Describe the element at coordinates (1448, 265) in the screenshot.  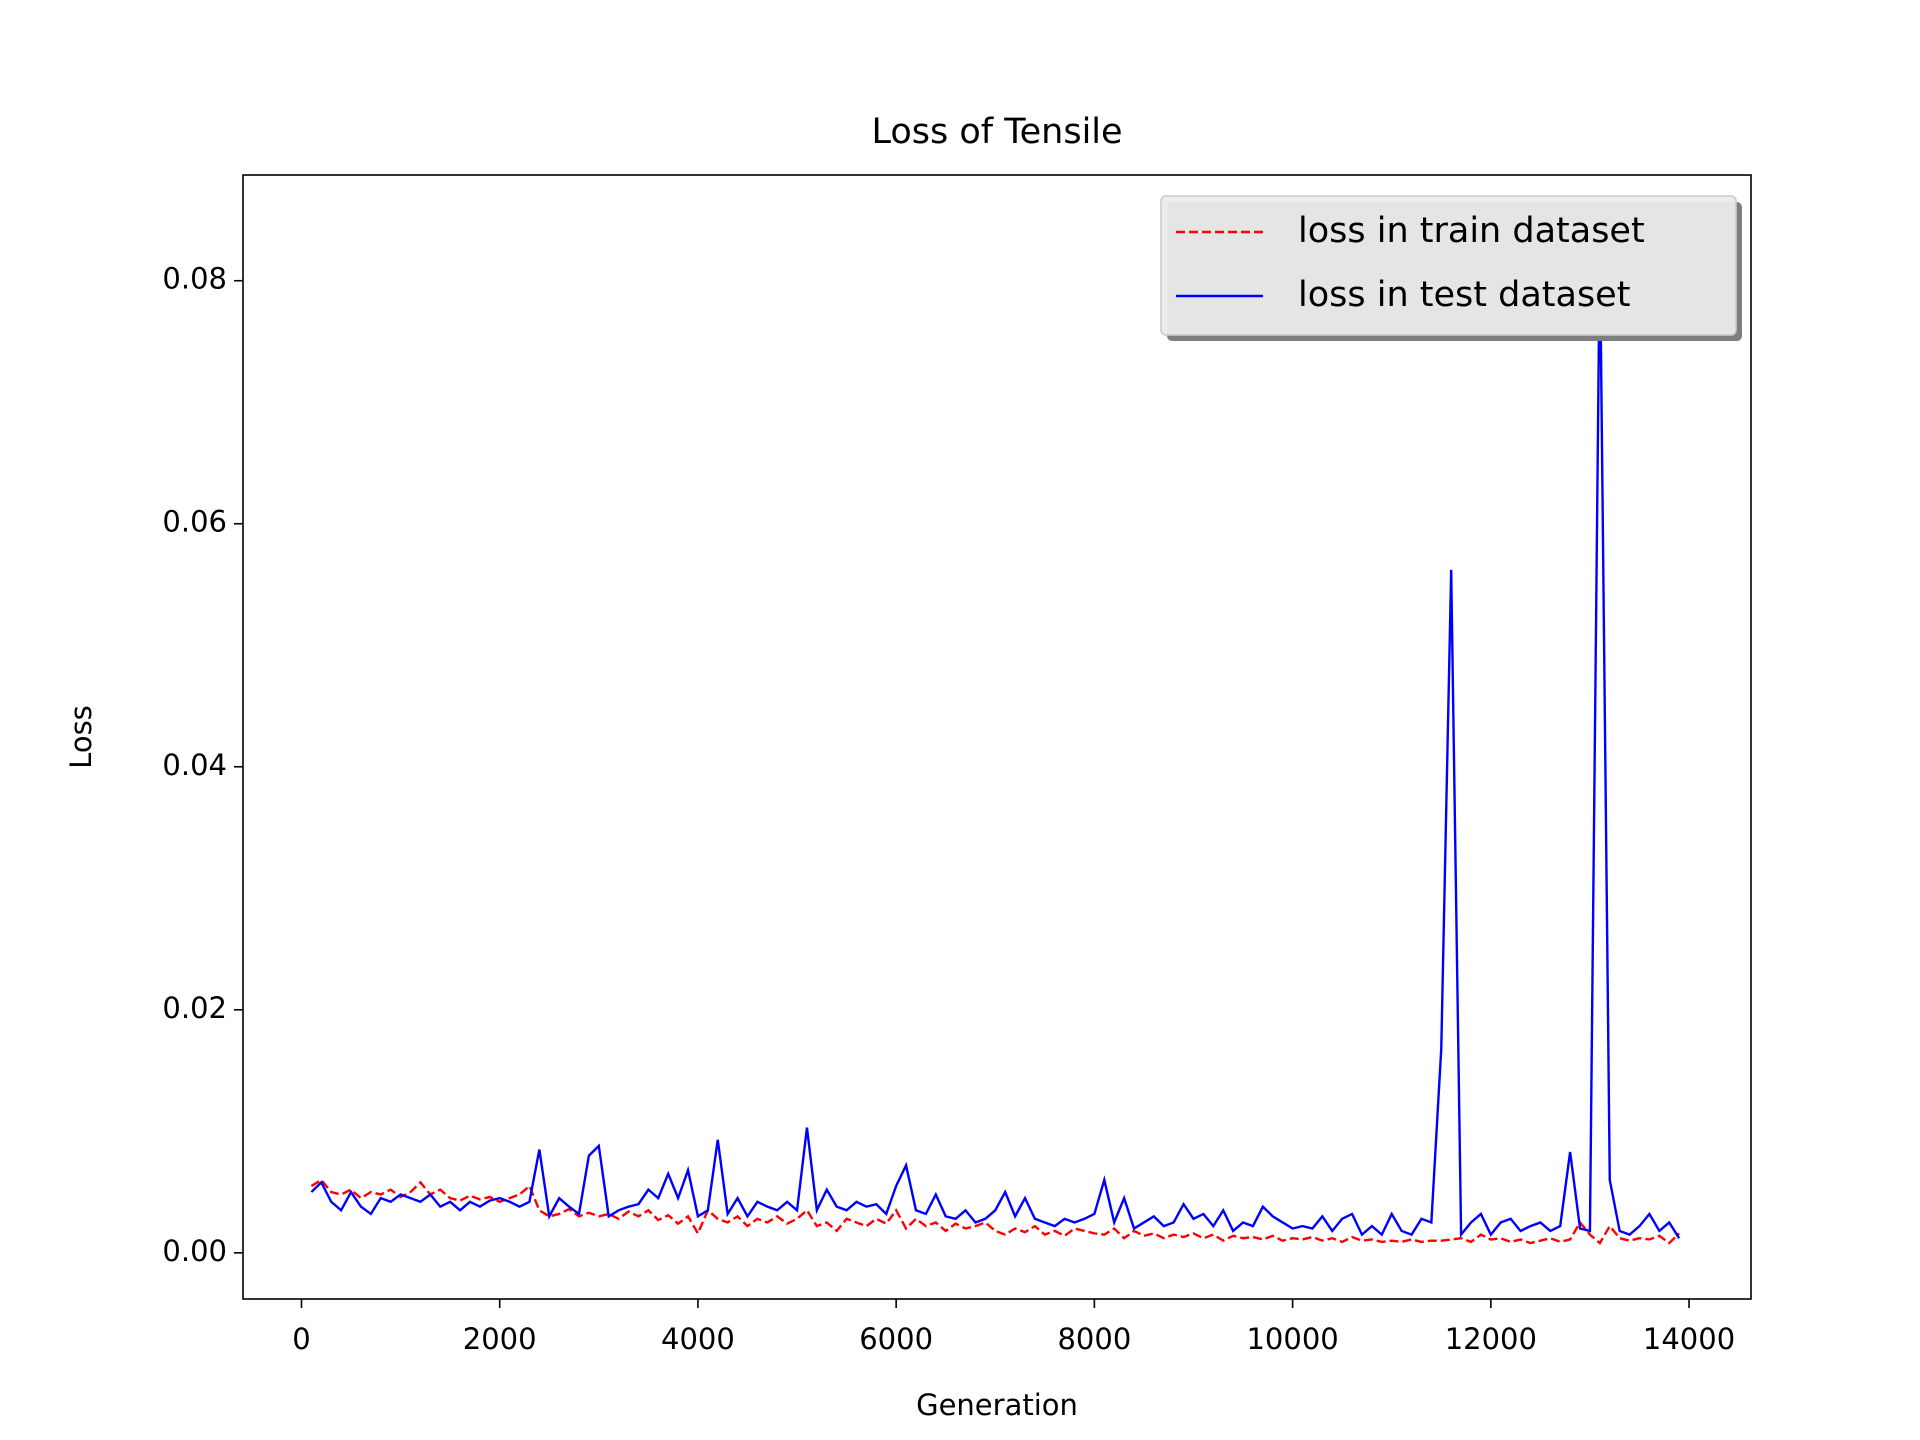
I see `legend` at that location.